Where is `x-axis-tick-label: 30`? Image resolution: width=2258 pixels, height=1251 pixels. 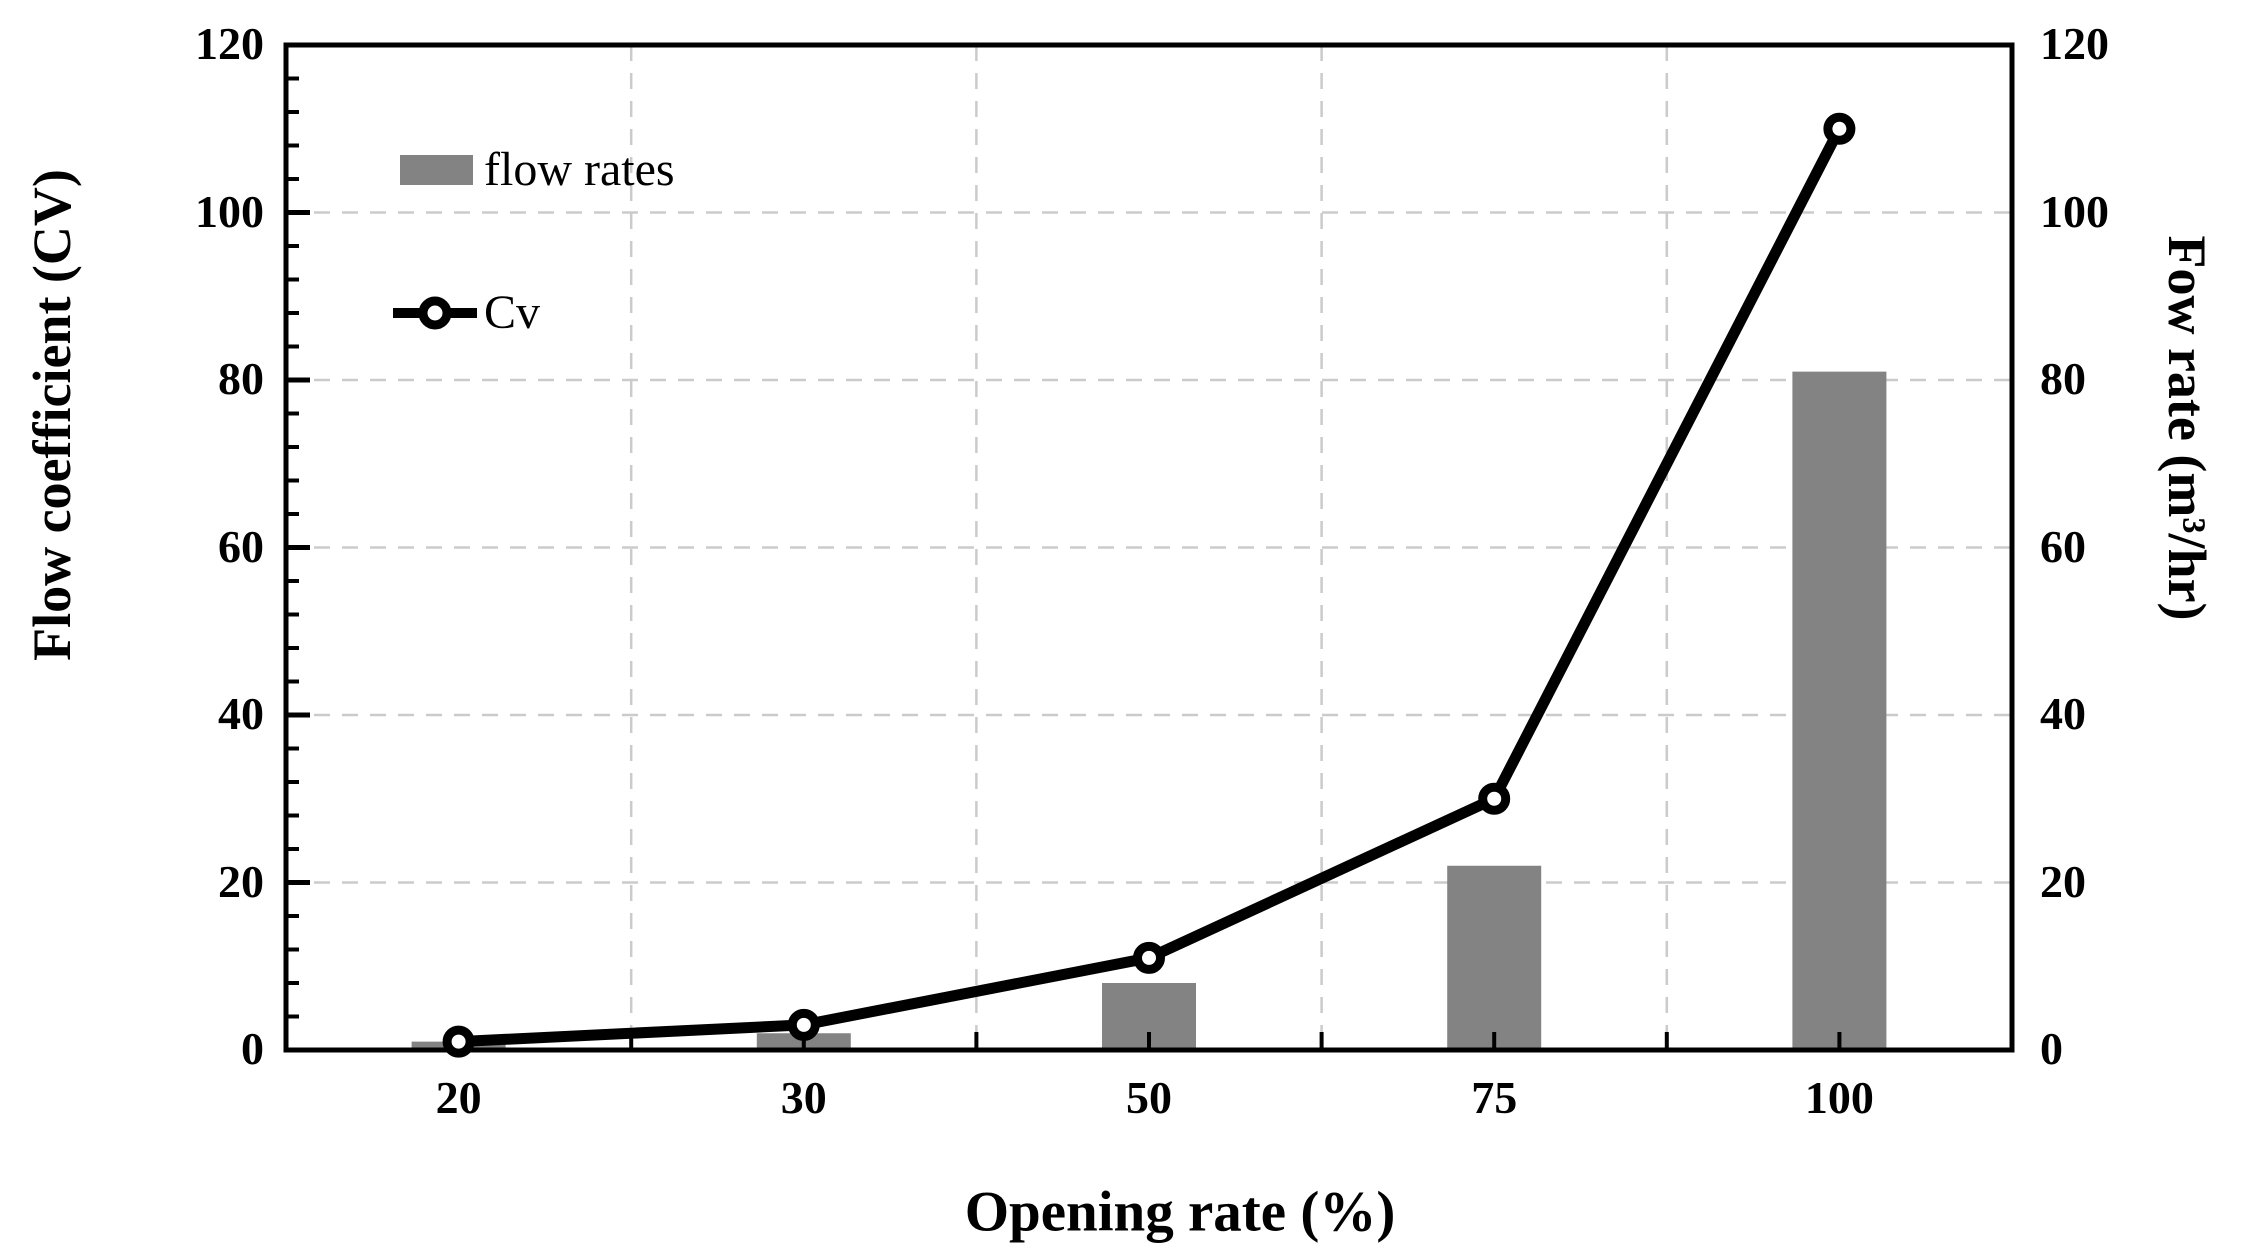
x-axis-tick-label: 30 is located at coordinates (803, 1097).